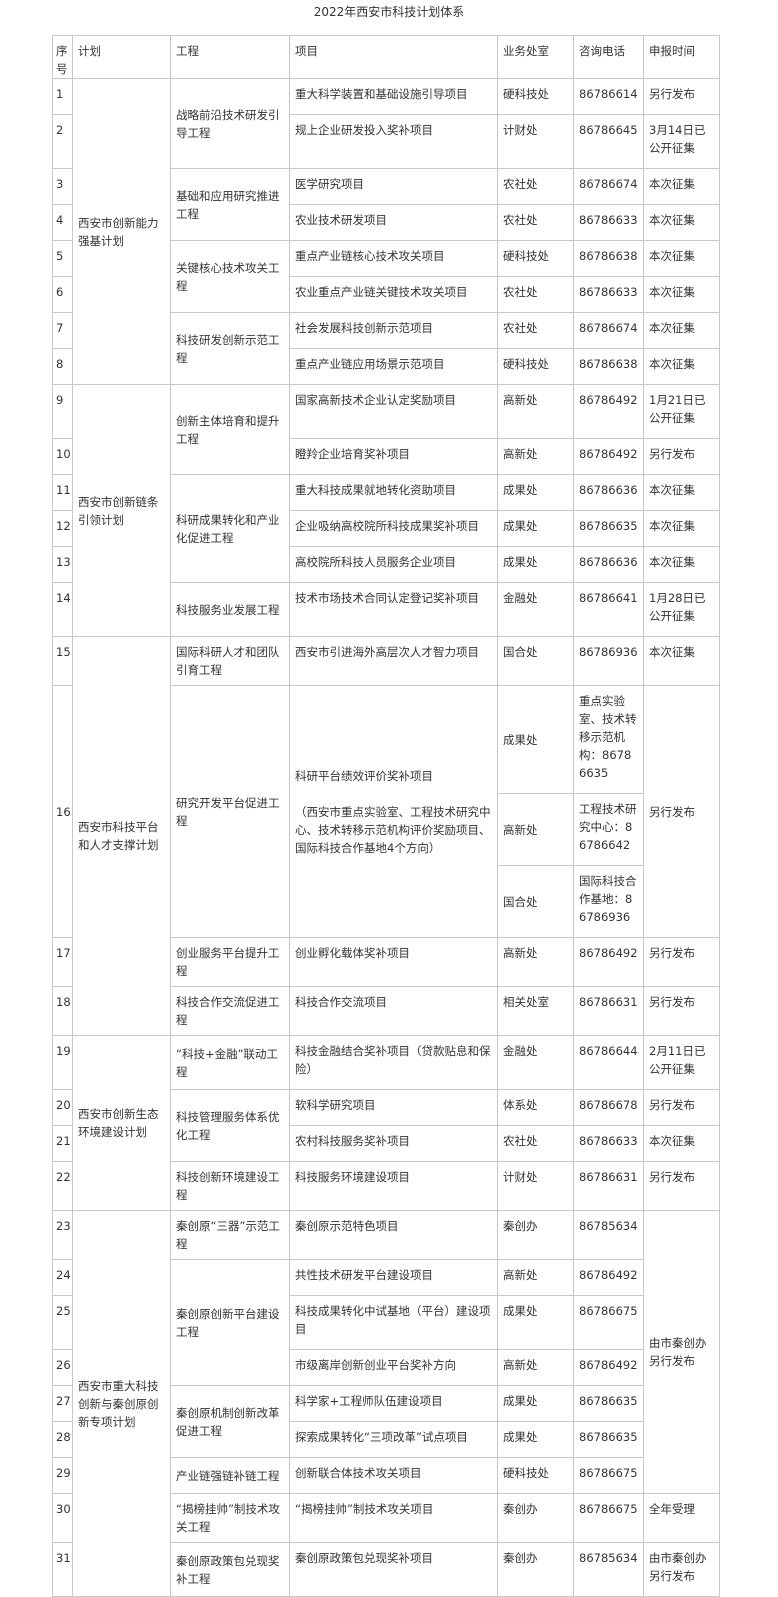 The width and height of the screenshot is (778, 1597). I want to click on time-cell: 2月11日已公开征集, so click(681, 1062).